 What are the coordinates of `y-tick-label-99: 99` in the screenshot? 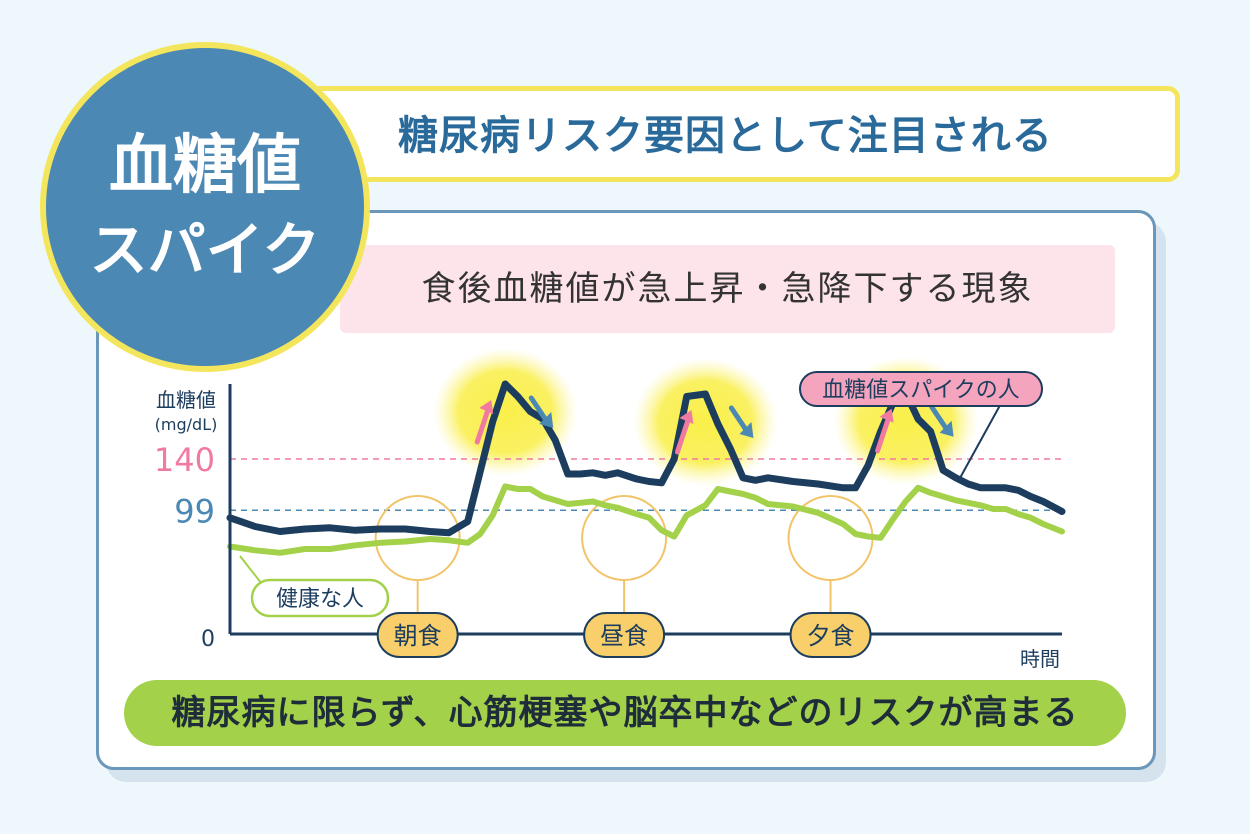 It's located at (194, 511).